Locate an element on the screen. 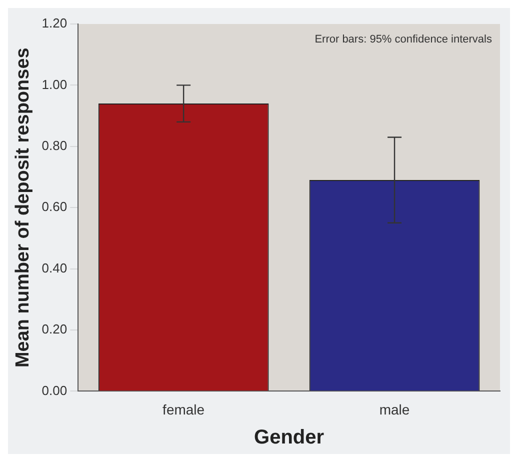 The image size is (518, 462). annotation: Error bars: 95% confidence intervals is located at coordinates (403, 40).